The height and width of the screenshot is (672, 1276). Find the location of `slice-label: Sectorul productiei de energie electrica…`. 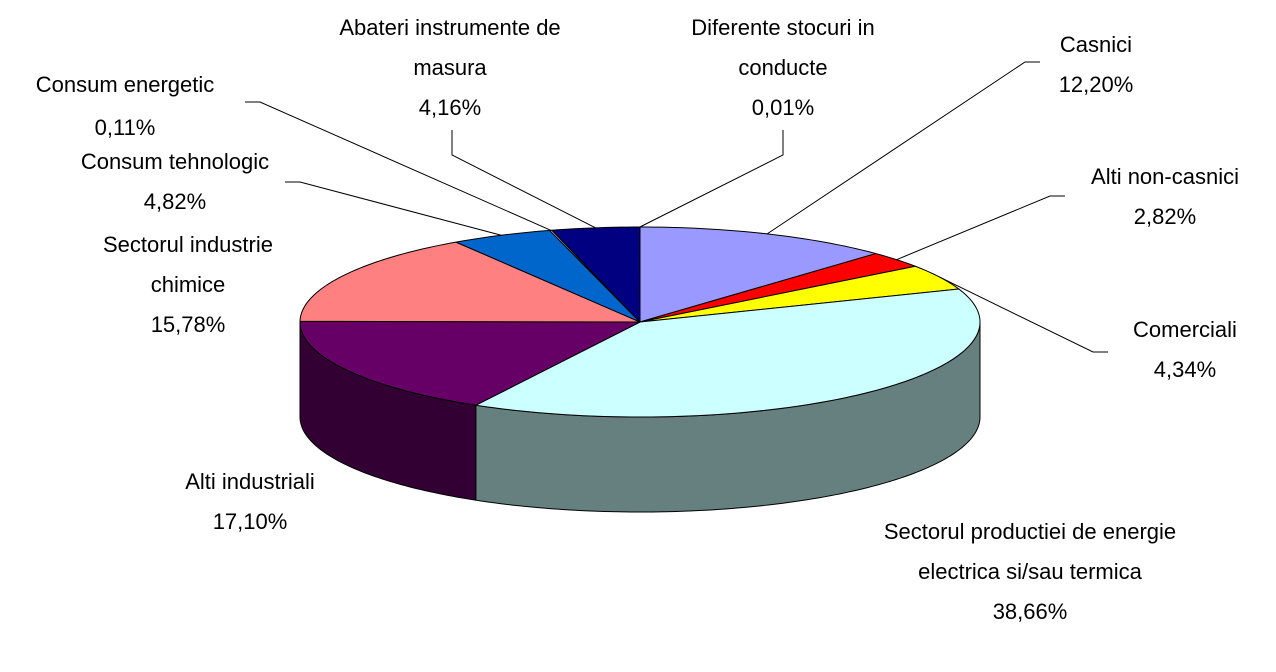

slice-label: Sectorul productiei de energie electrica… is located at coordinates (1030, 572).